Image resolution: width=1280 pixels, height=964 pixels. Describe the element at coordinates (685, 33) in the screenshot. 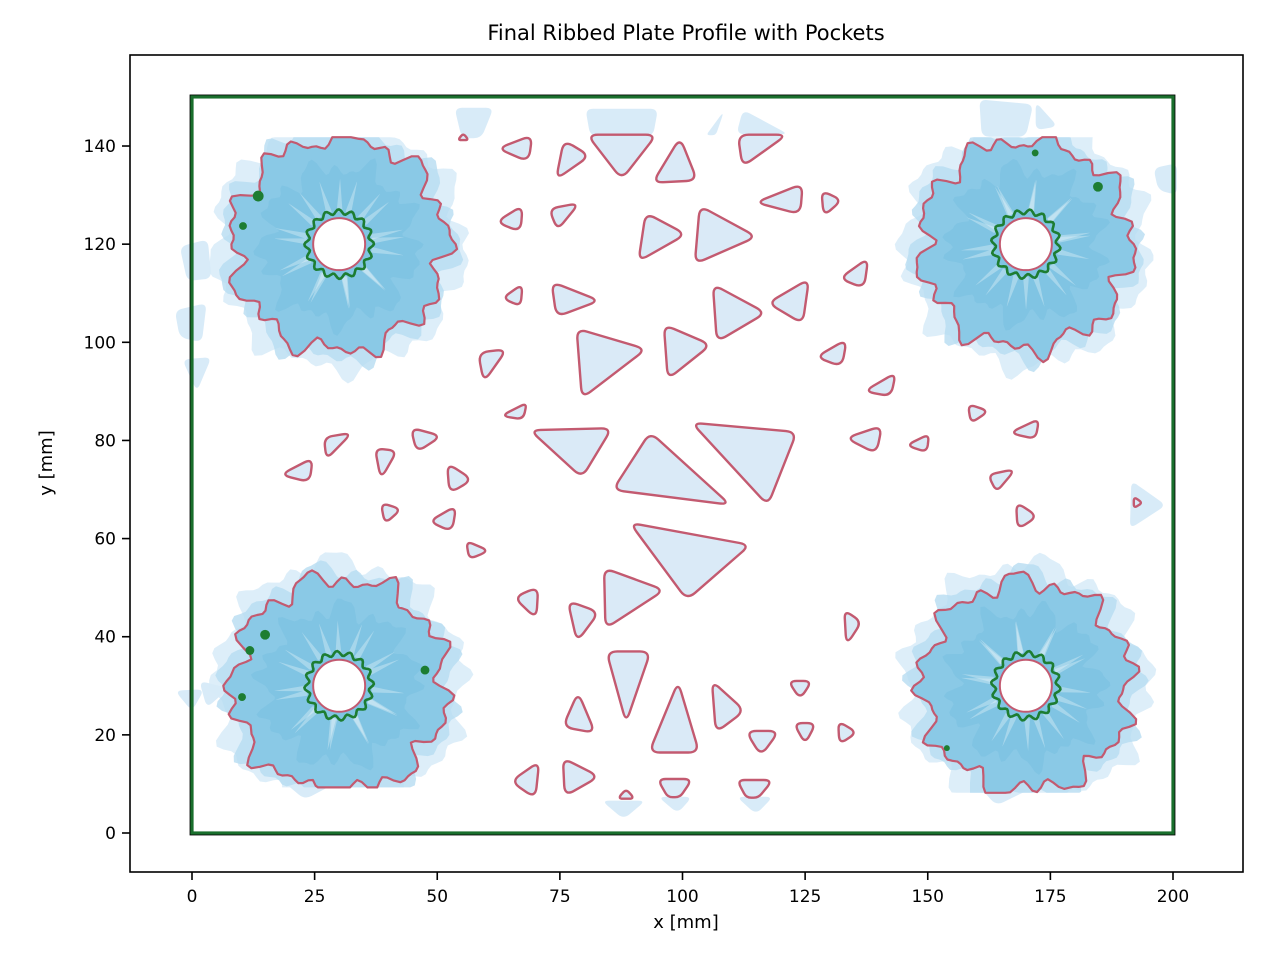

I see `plot-title: Final Ribbed Plate Profile with Pockets` at that location.